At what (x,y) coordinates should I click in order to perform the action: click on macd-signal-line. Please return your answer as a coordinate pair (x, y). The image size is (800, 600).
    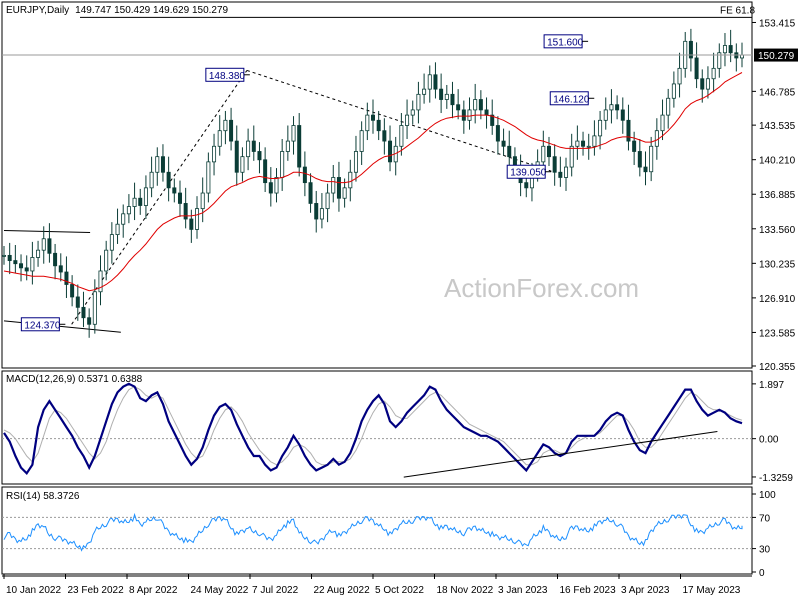
    Looking at the image, I should click on (373, 426).